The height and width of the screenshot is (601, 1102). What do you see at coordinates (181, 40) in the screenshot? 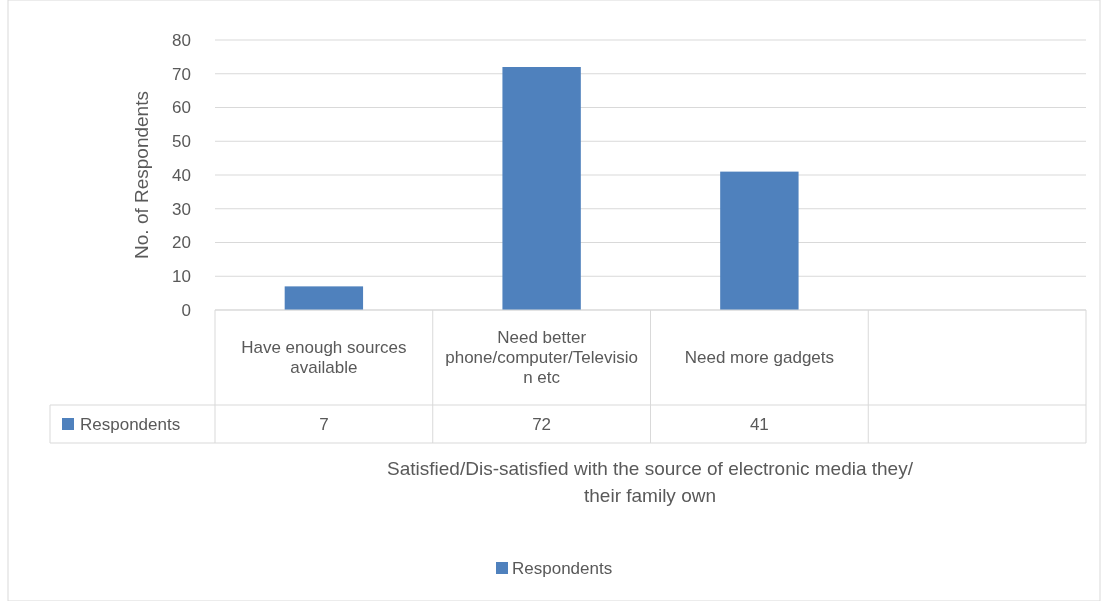
I see `y-tick-label: 80` at bounding box center [181, 40].